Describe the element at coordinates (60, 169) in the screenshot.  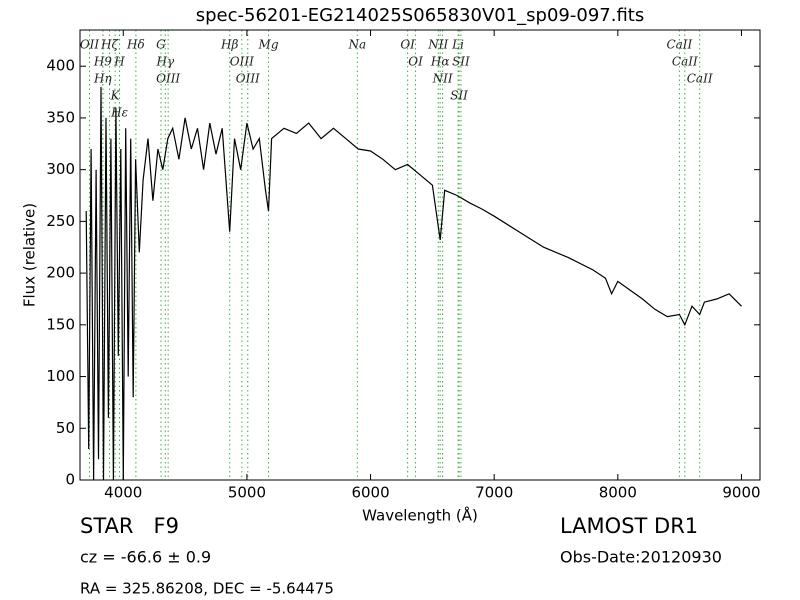
I see `y-tick-label: 300` at that location.